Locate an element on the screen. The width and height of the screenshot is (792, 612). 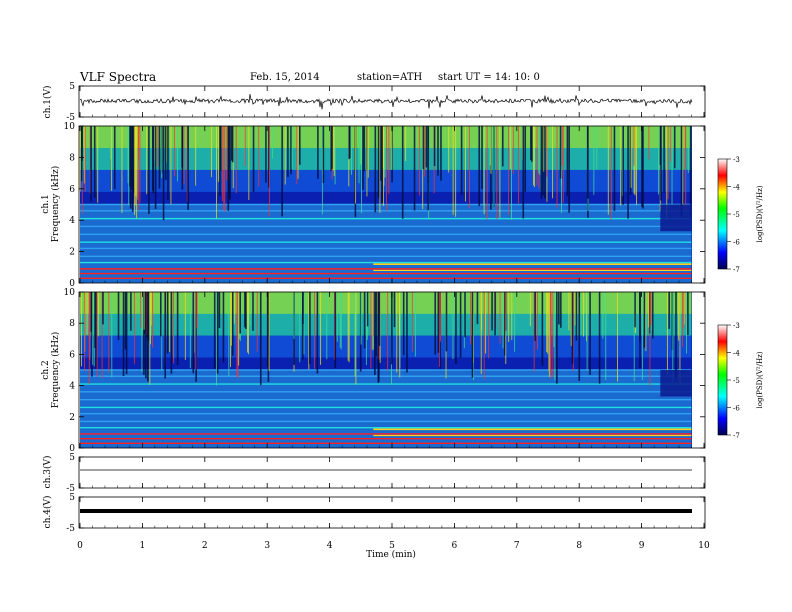
ch4-ytick-label: 5 is located at coordinates (72, 498).